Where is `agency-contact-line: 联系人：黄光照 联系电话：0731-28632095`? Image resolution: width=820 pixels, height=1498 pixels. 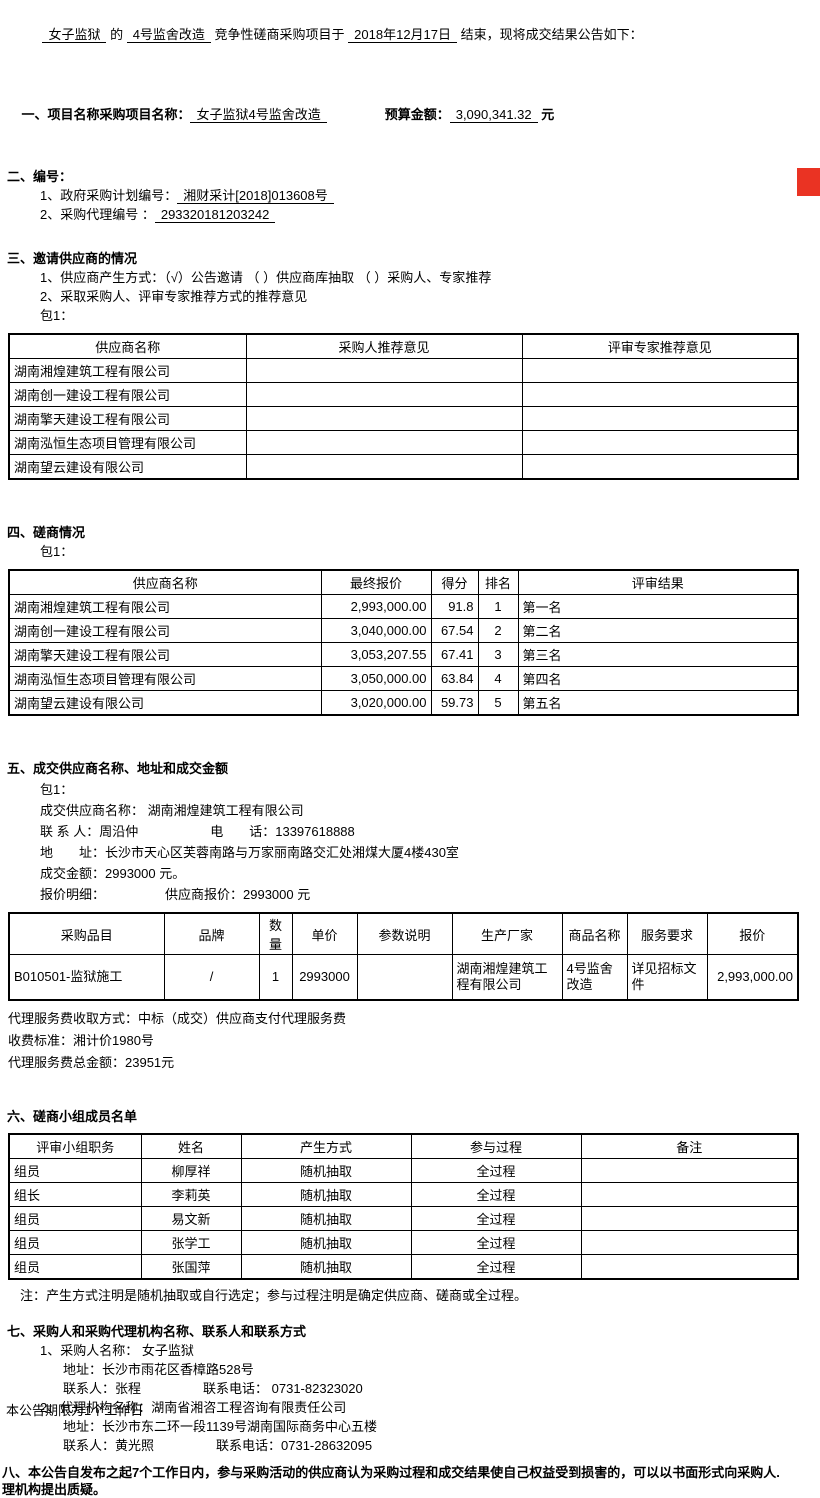 agency-contact-line: 联系人：黄光照 联系电话：0731-28632095 is located at coordinates (441, 1445).